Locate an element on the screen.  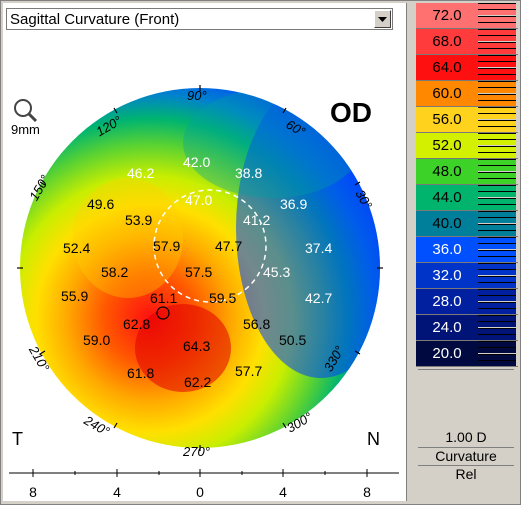
scale-swatch: 72.0 is located at coordinates (447, 15).